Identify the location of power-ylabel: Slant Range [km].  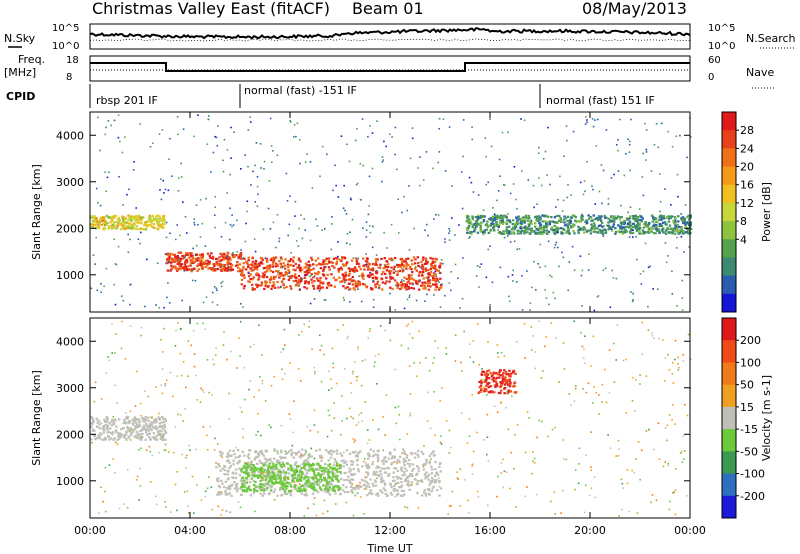
(36, 212).